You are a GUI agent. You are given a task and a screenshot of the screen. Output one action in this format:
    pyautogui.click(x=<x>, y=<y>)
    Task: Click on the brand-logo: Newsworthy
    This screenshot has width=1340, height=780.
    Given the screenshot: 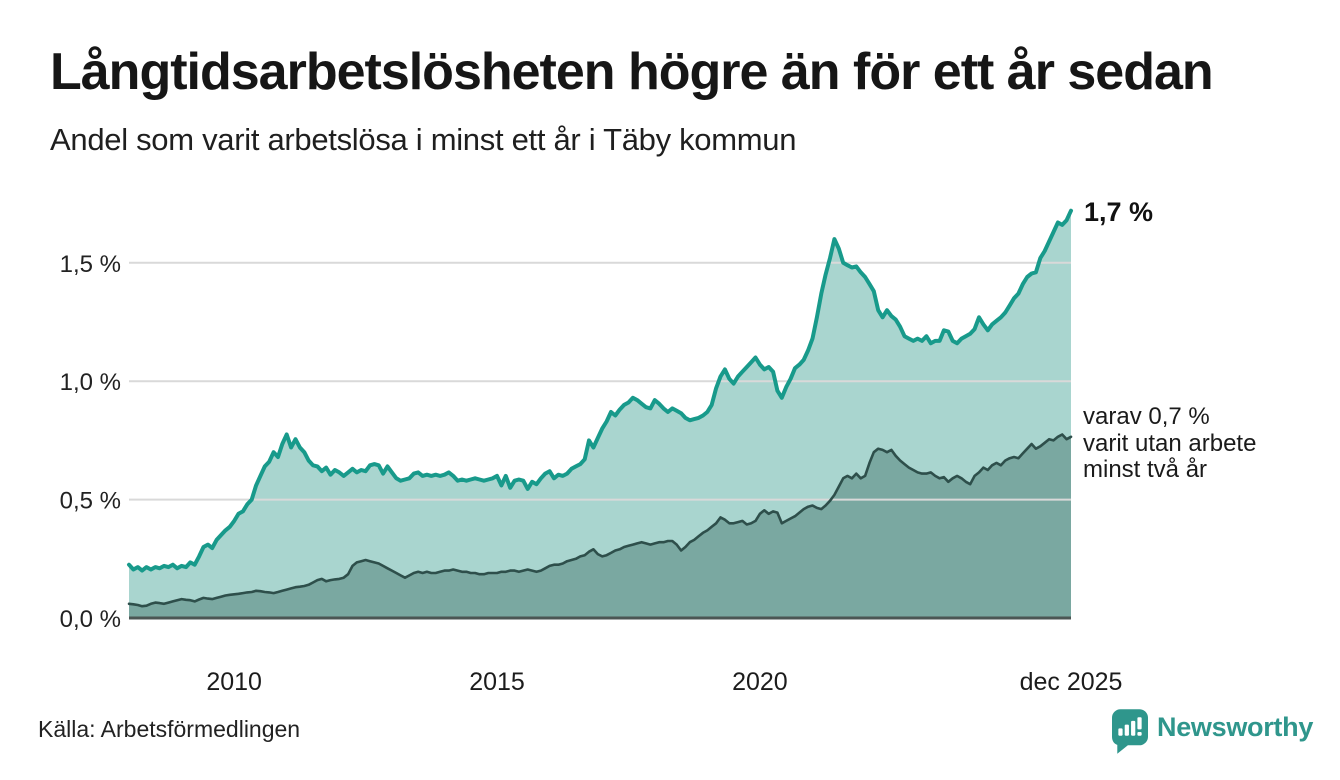 What is the action you would take?
    pyautogui.click(x=1212, y=734)
    